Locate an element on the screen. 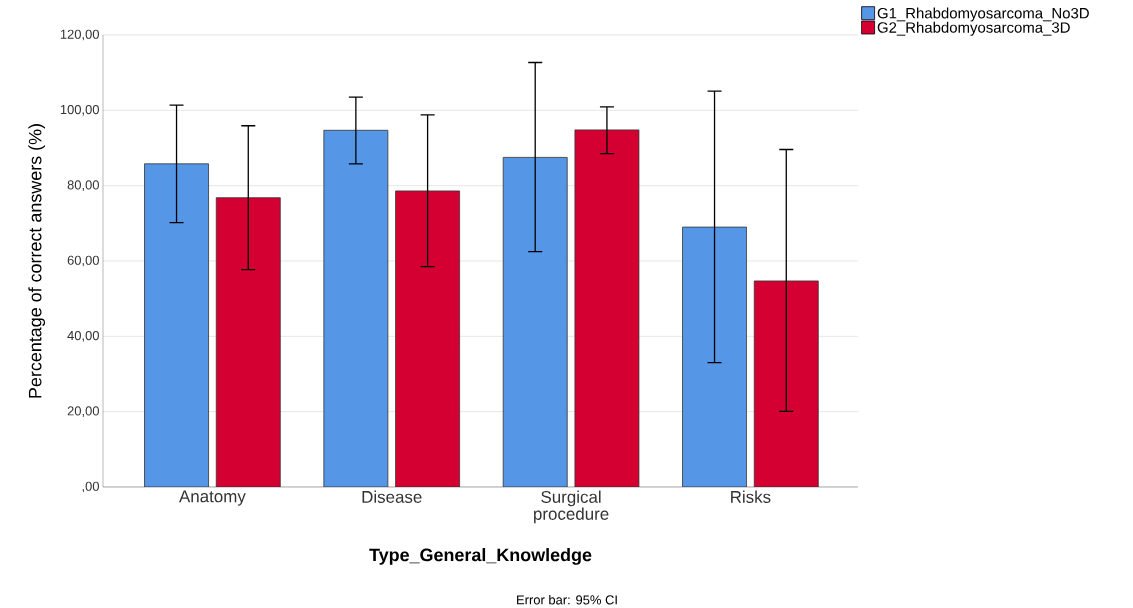  x-tick-label: Surgical procedure is located at coordinates (571, 507).